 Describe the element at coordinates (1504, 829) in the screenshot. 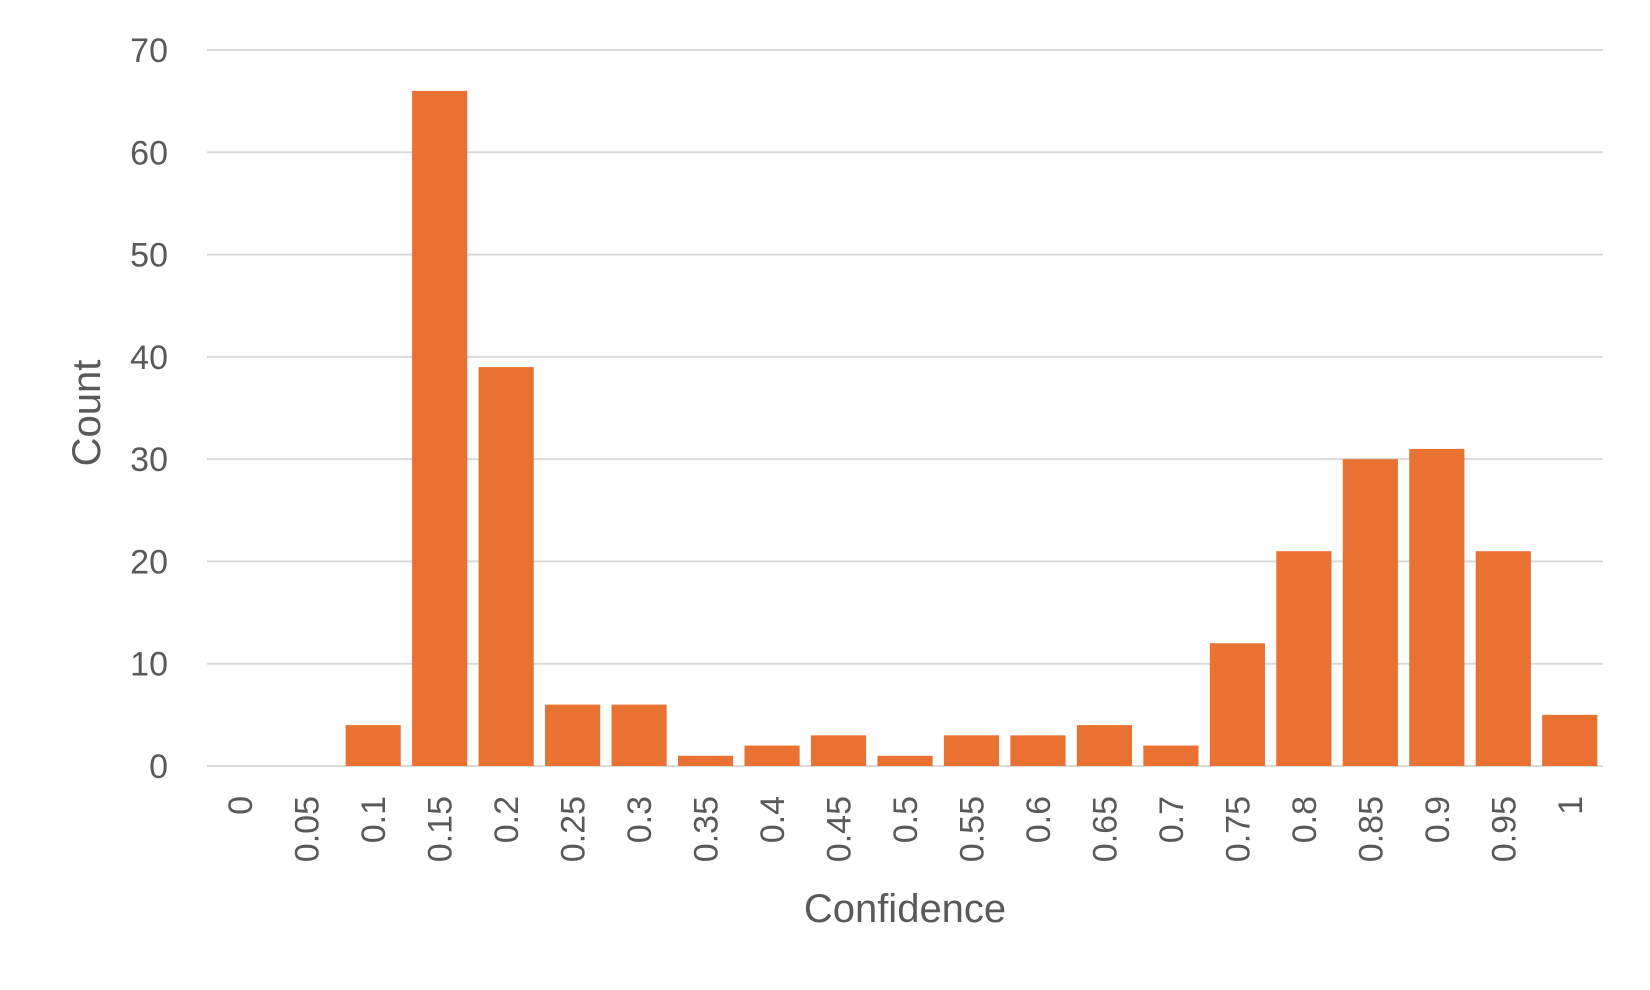

I see `x-tick-label: 0.95` at that location.